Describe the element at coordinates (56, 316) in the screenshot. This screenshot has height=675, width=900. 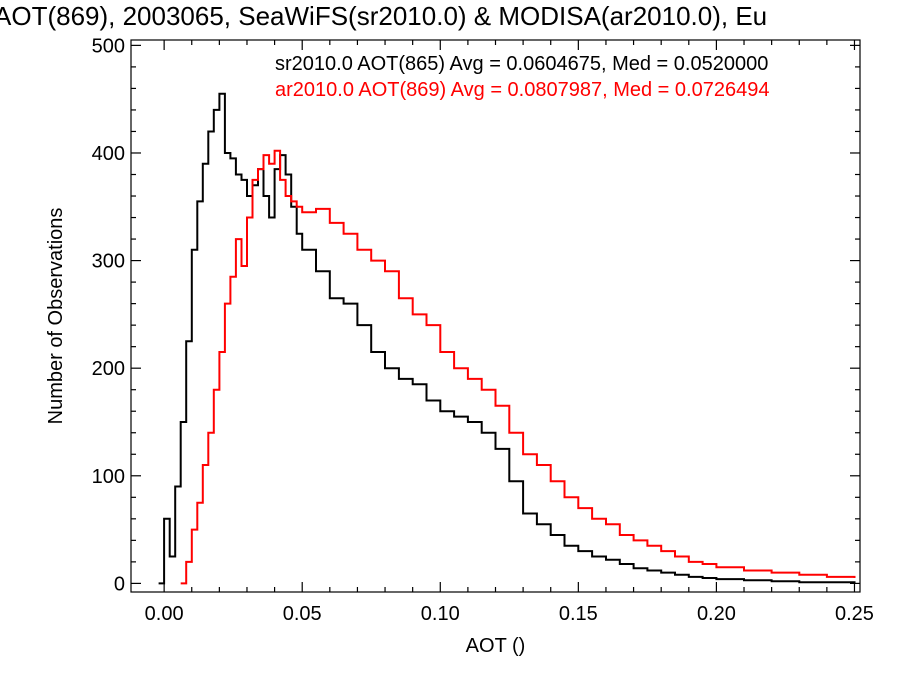
I see `y-axis-label: Number of Observations` at that location.